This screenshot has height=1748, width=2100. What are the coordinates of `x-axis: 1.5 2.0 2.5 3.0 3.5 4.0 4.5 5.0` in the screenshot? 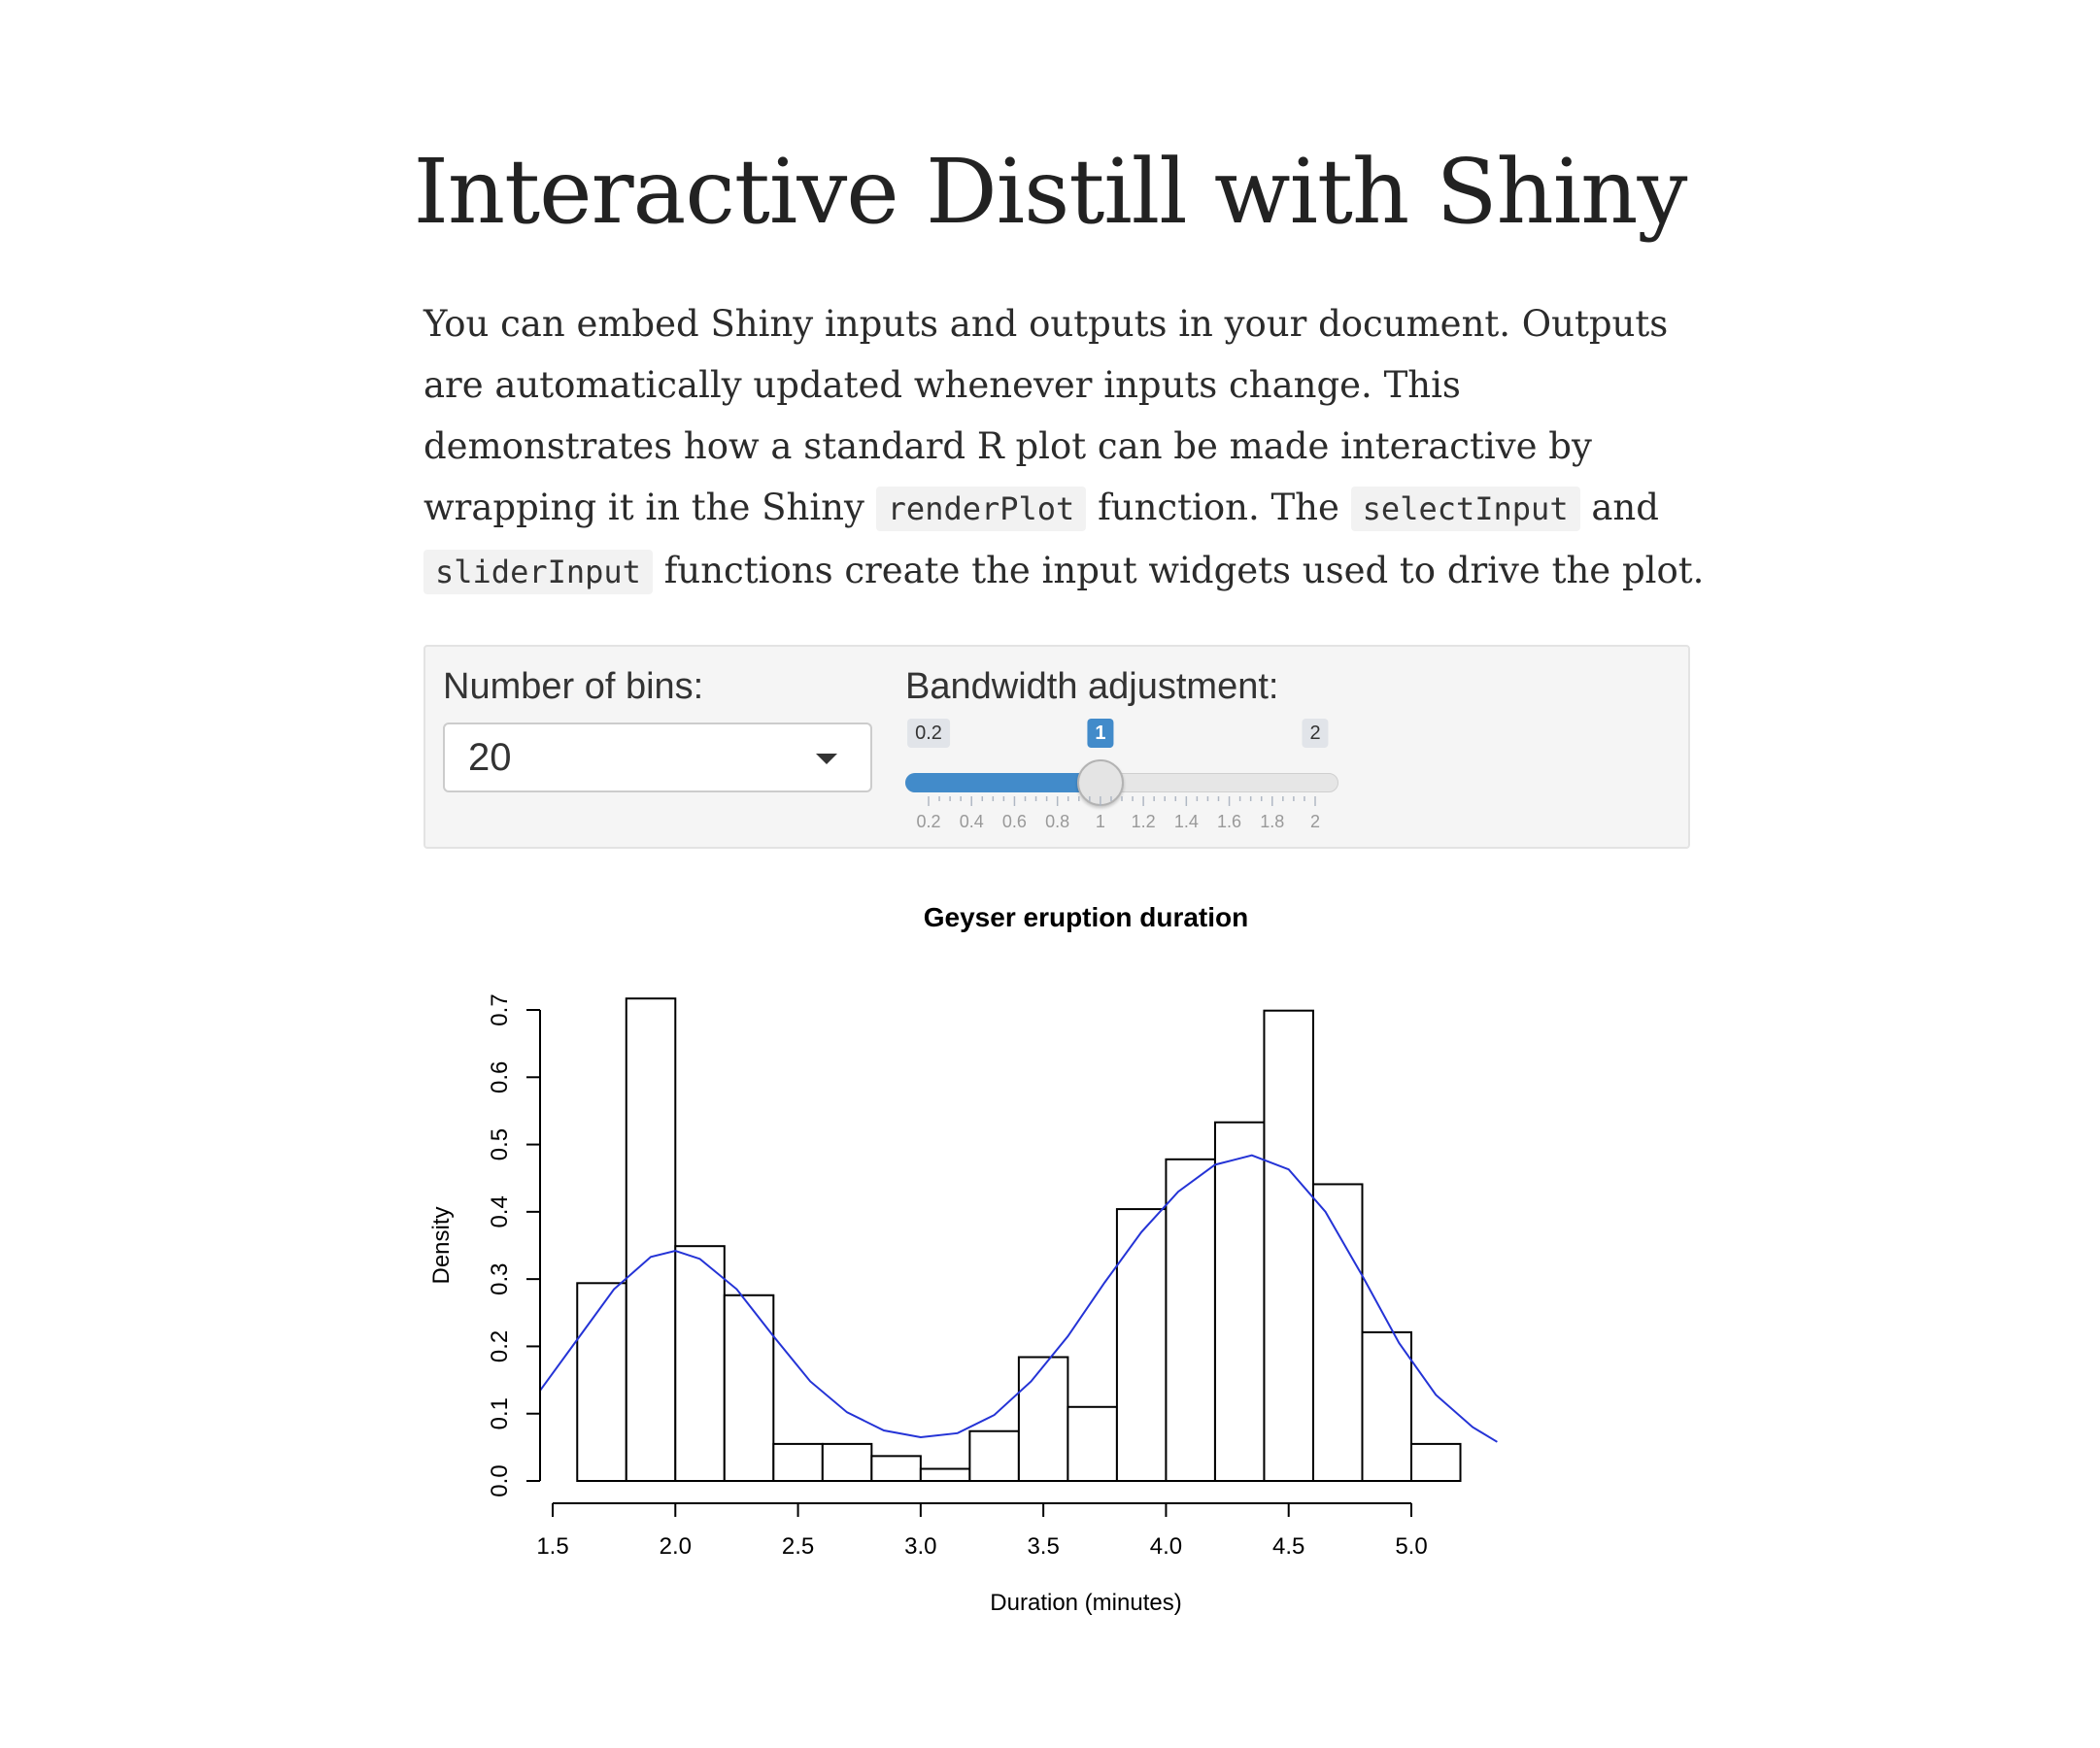 It's located at (982, 1531).